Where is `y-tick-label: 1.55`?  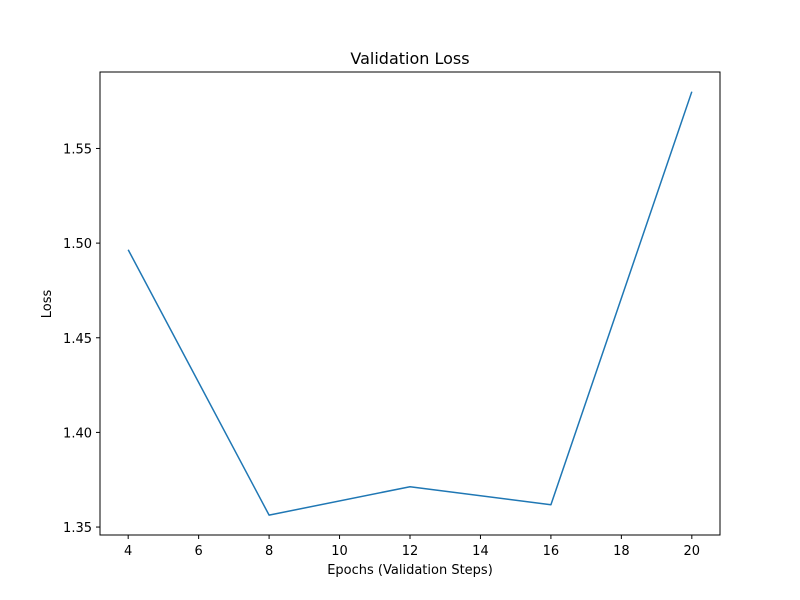
y-tick-label: 1.55 is located at coordinates (77, 149).